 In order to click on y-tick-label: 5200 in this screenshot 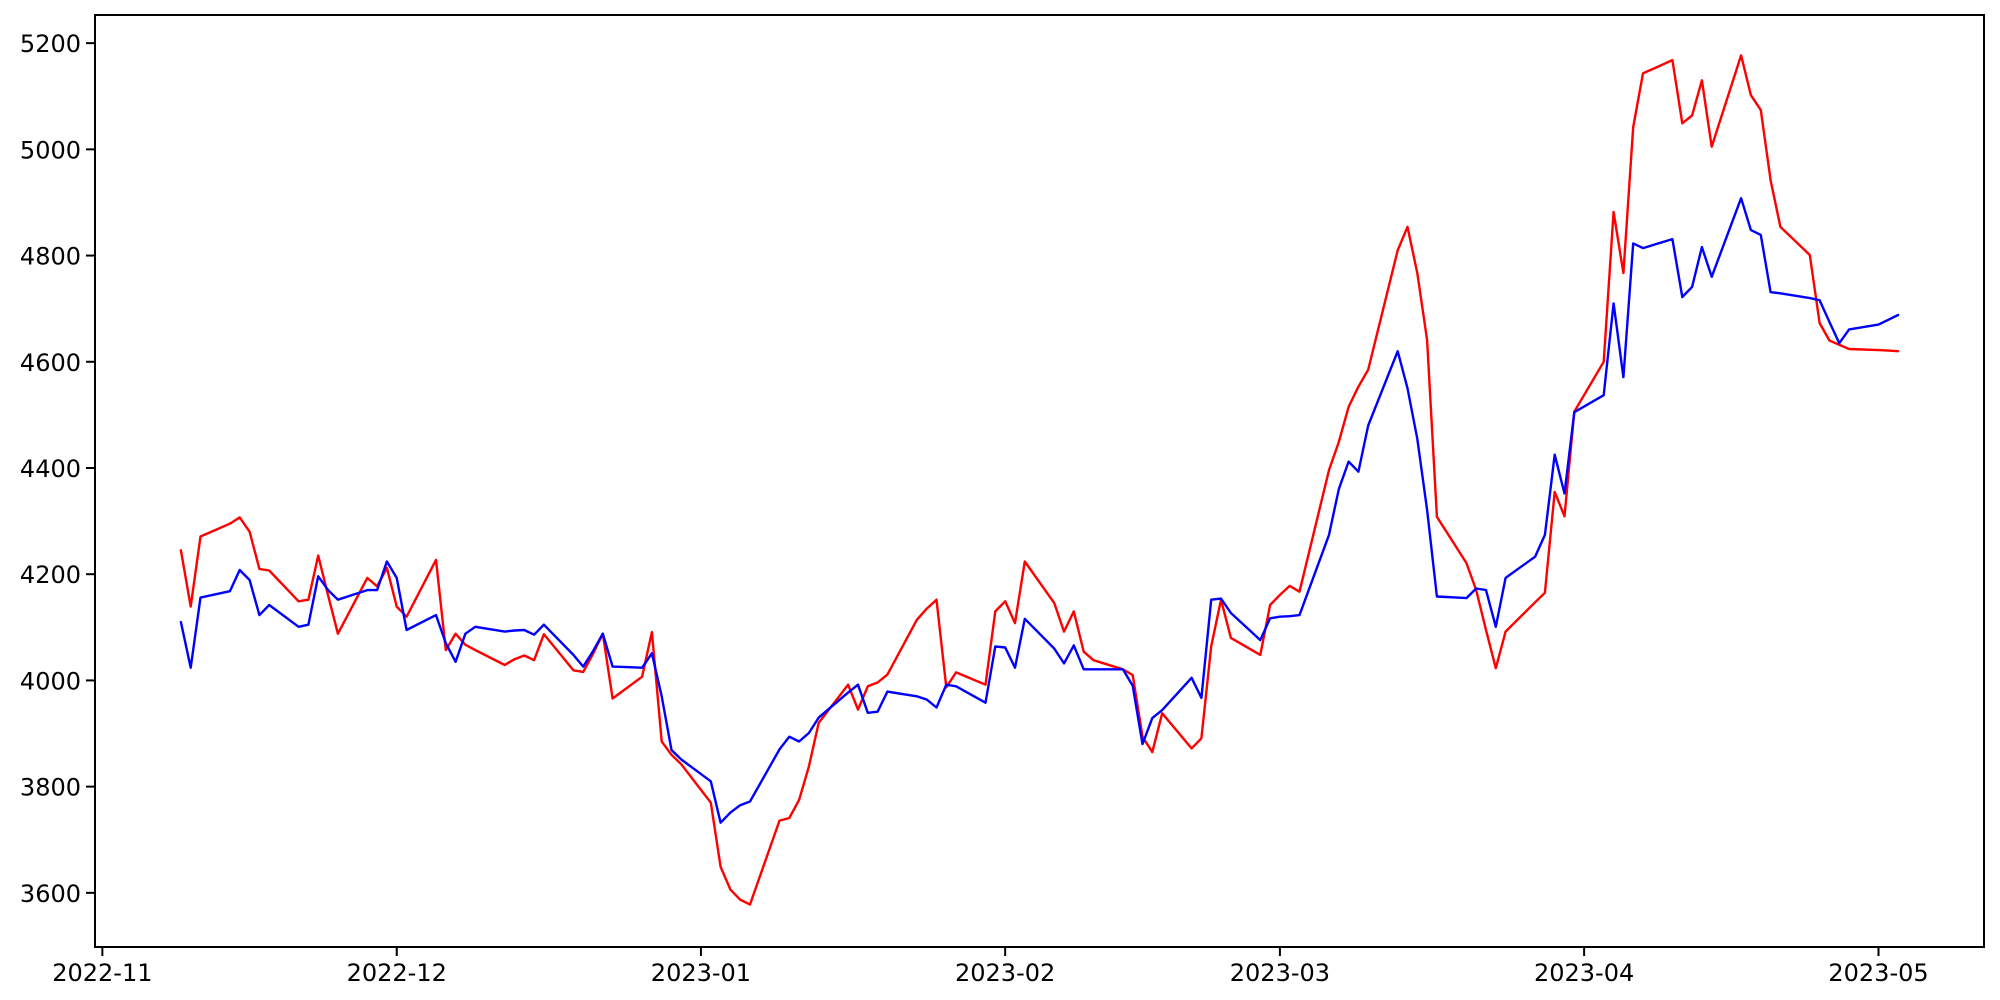, I will do `click(50, 44)`.